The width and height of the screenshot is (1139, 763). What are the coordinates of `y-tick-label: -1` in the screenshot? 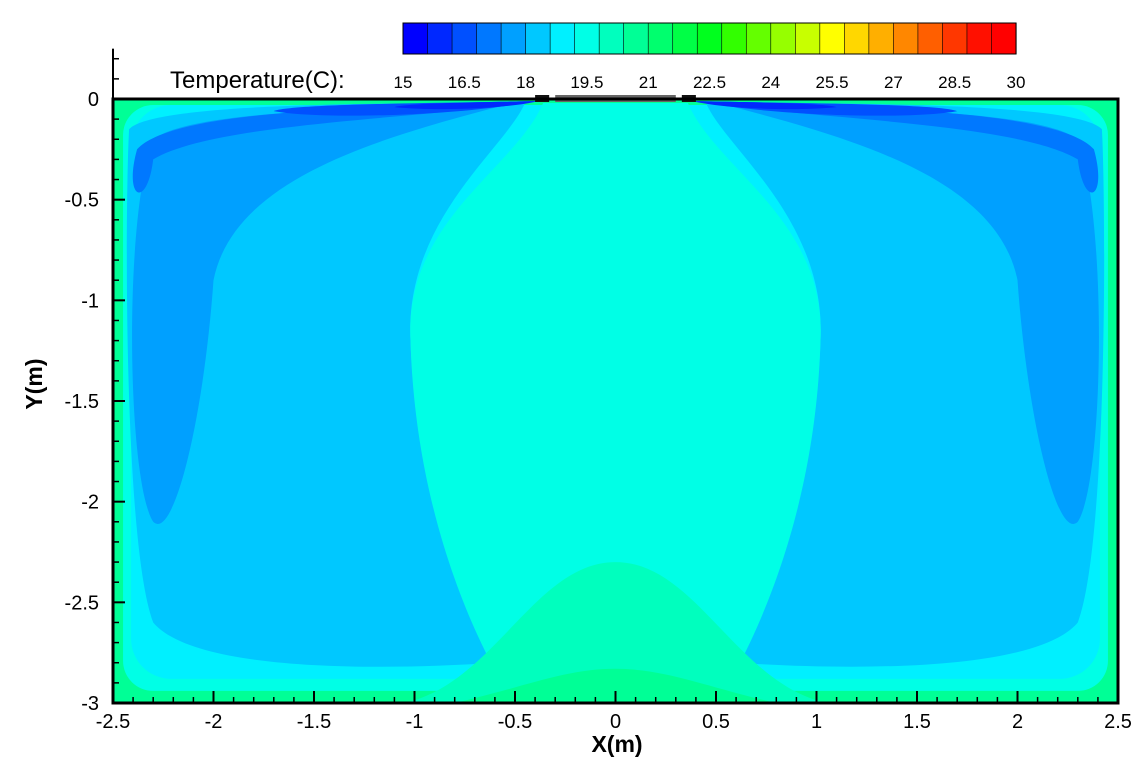 It's located at (90, 301).